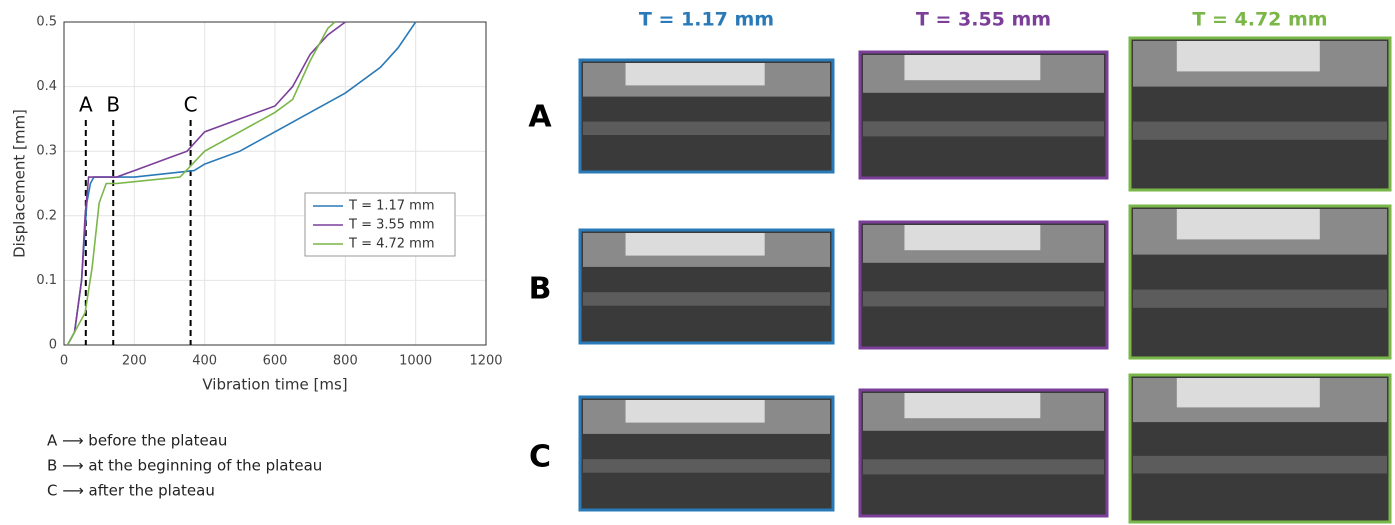 This screenshot has width=1395, height=525. I want to click on column-header: T = 4.72 mm, so click(1259, 20).